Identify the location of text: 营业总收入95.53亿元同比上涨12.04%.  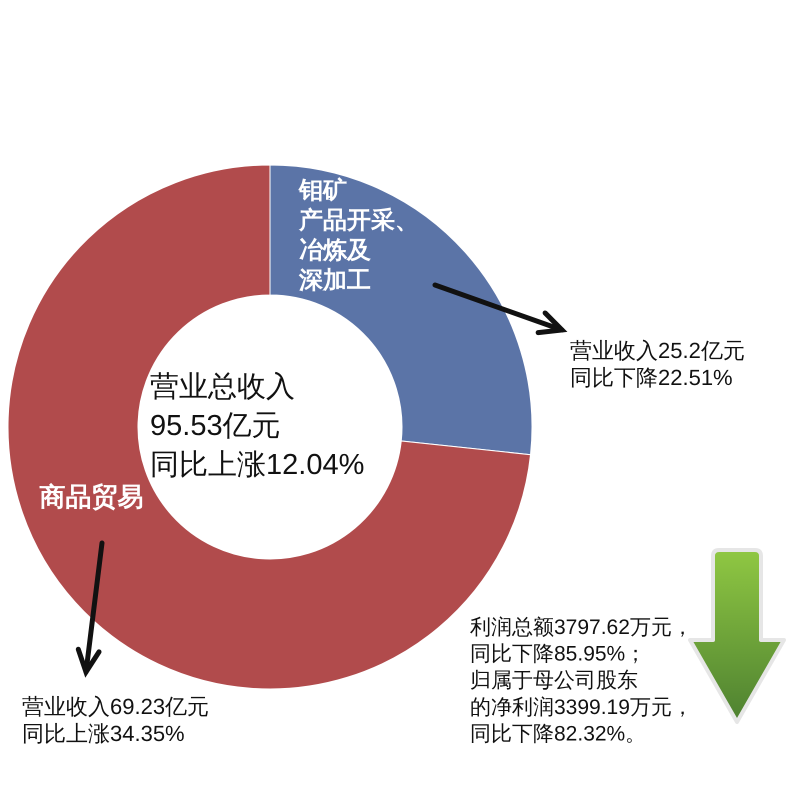
(257, 426).